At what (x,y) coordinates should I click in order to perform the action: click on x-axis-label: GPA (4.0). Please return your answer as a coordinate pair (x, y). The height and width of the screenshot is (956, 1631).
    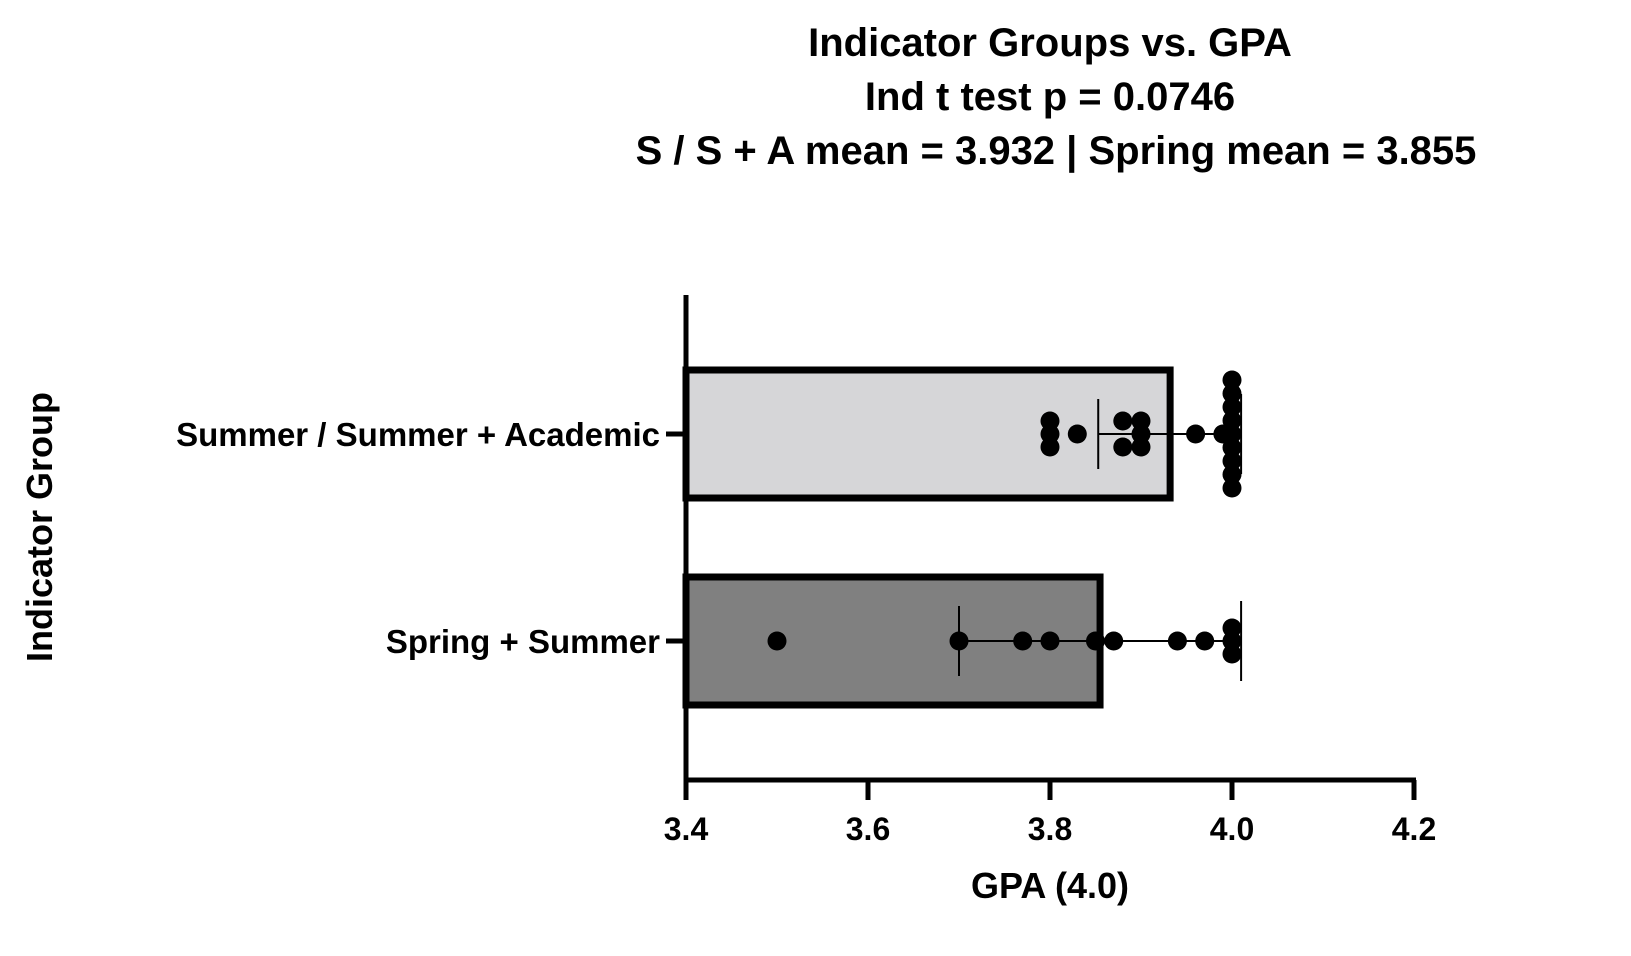
    Looking at the image, I should click on (1050, 885).